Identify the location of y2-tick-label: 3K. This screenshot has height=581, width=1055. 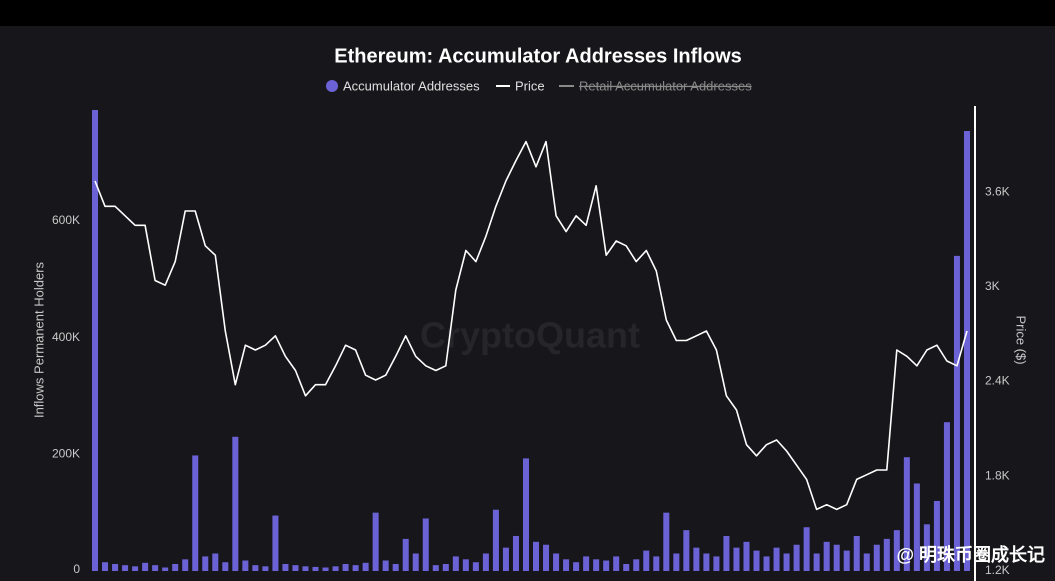
(992, 286).